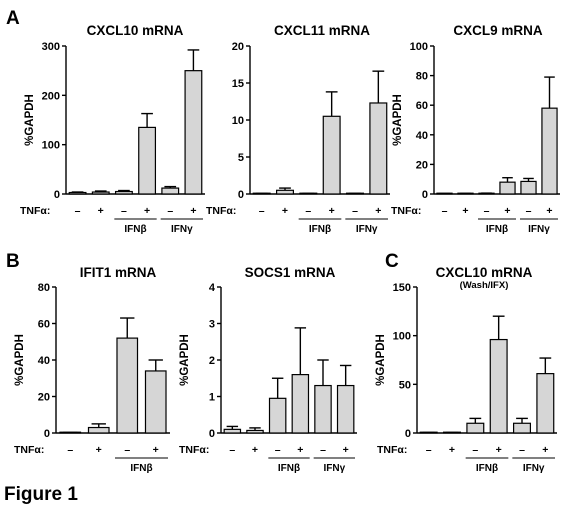 The image size is (576, 508). Describe the element at coordinates (238, 121) in the screenshot. I see `y-tick-label: 10` at that location.